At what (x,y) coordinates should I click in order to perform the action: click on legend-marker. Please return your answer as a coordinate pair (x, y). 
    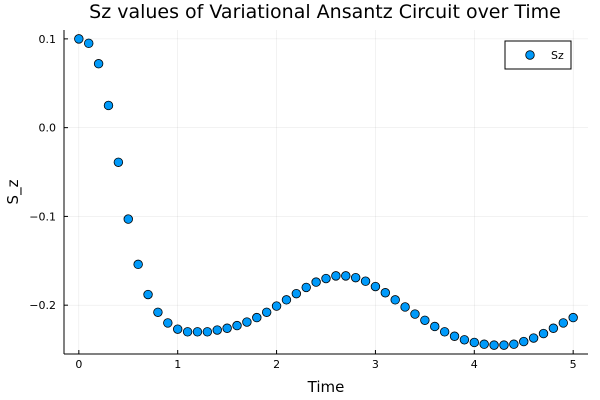
    Looking at the image, I should click on (530, 55).